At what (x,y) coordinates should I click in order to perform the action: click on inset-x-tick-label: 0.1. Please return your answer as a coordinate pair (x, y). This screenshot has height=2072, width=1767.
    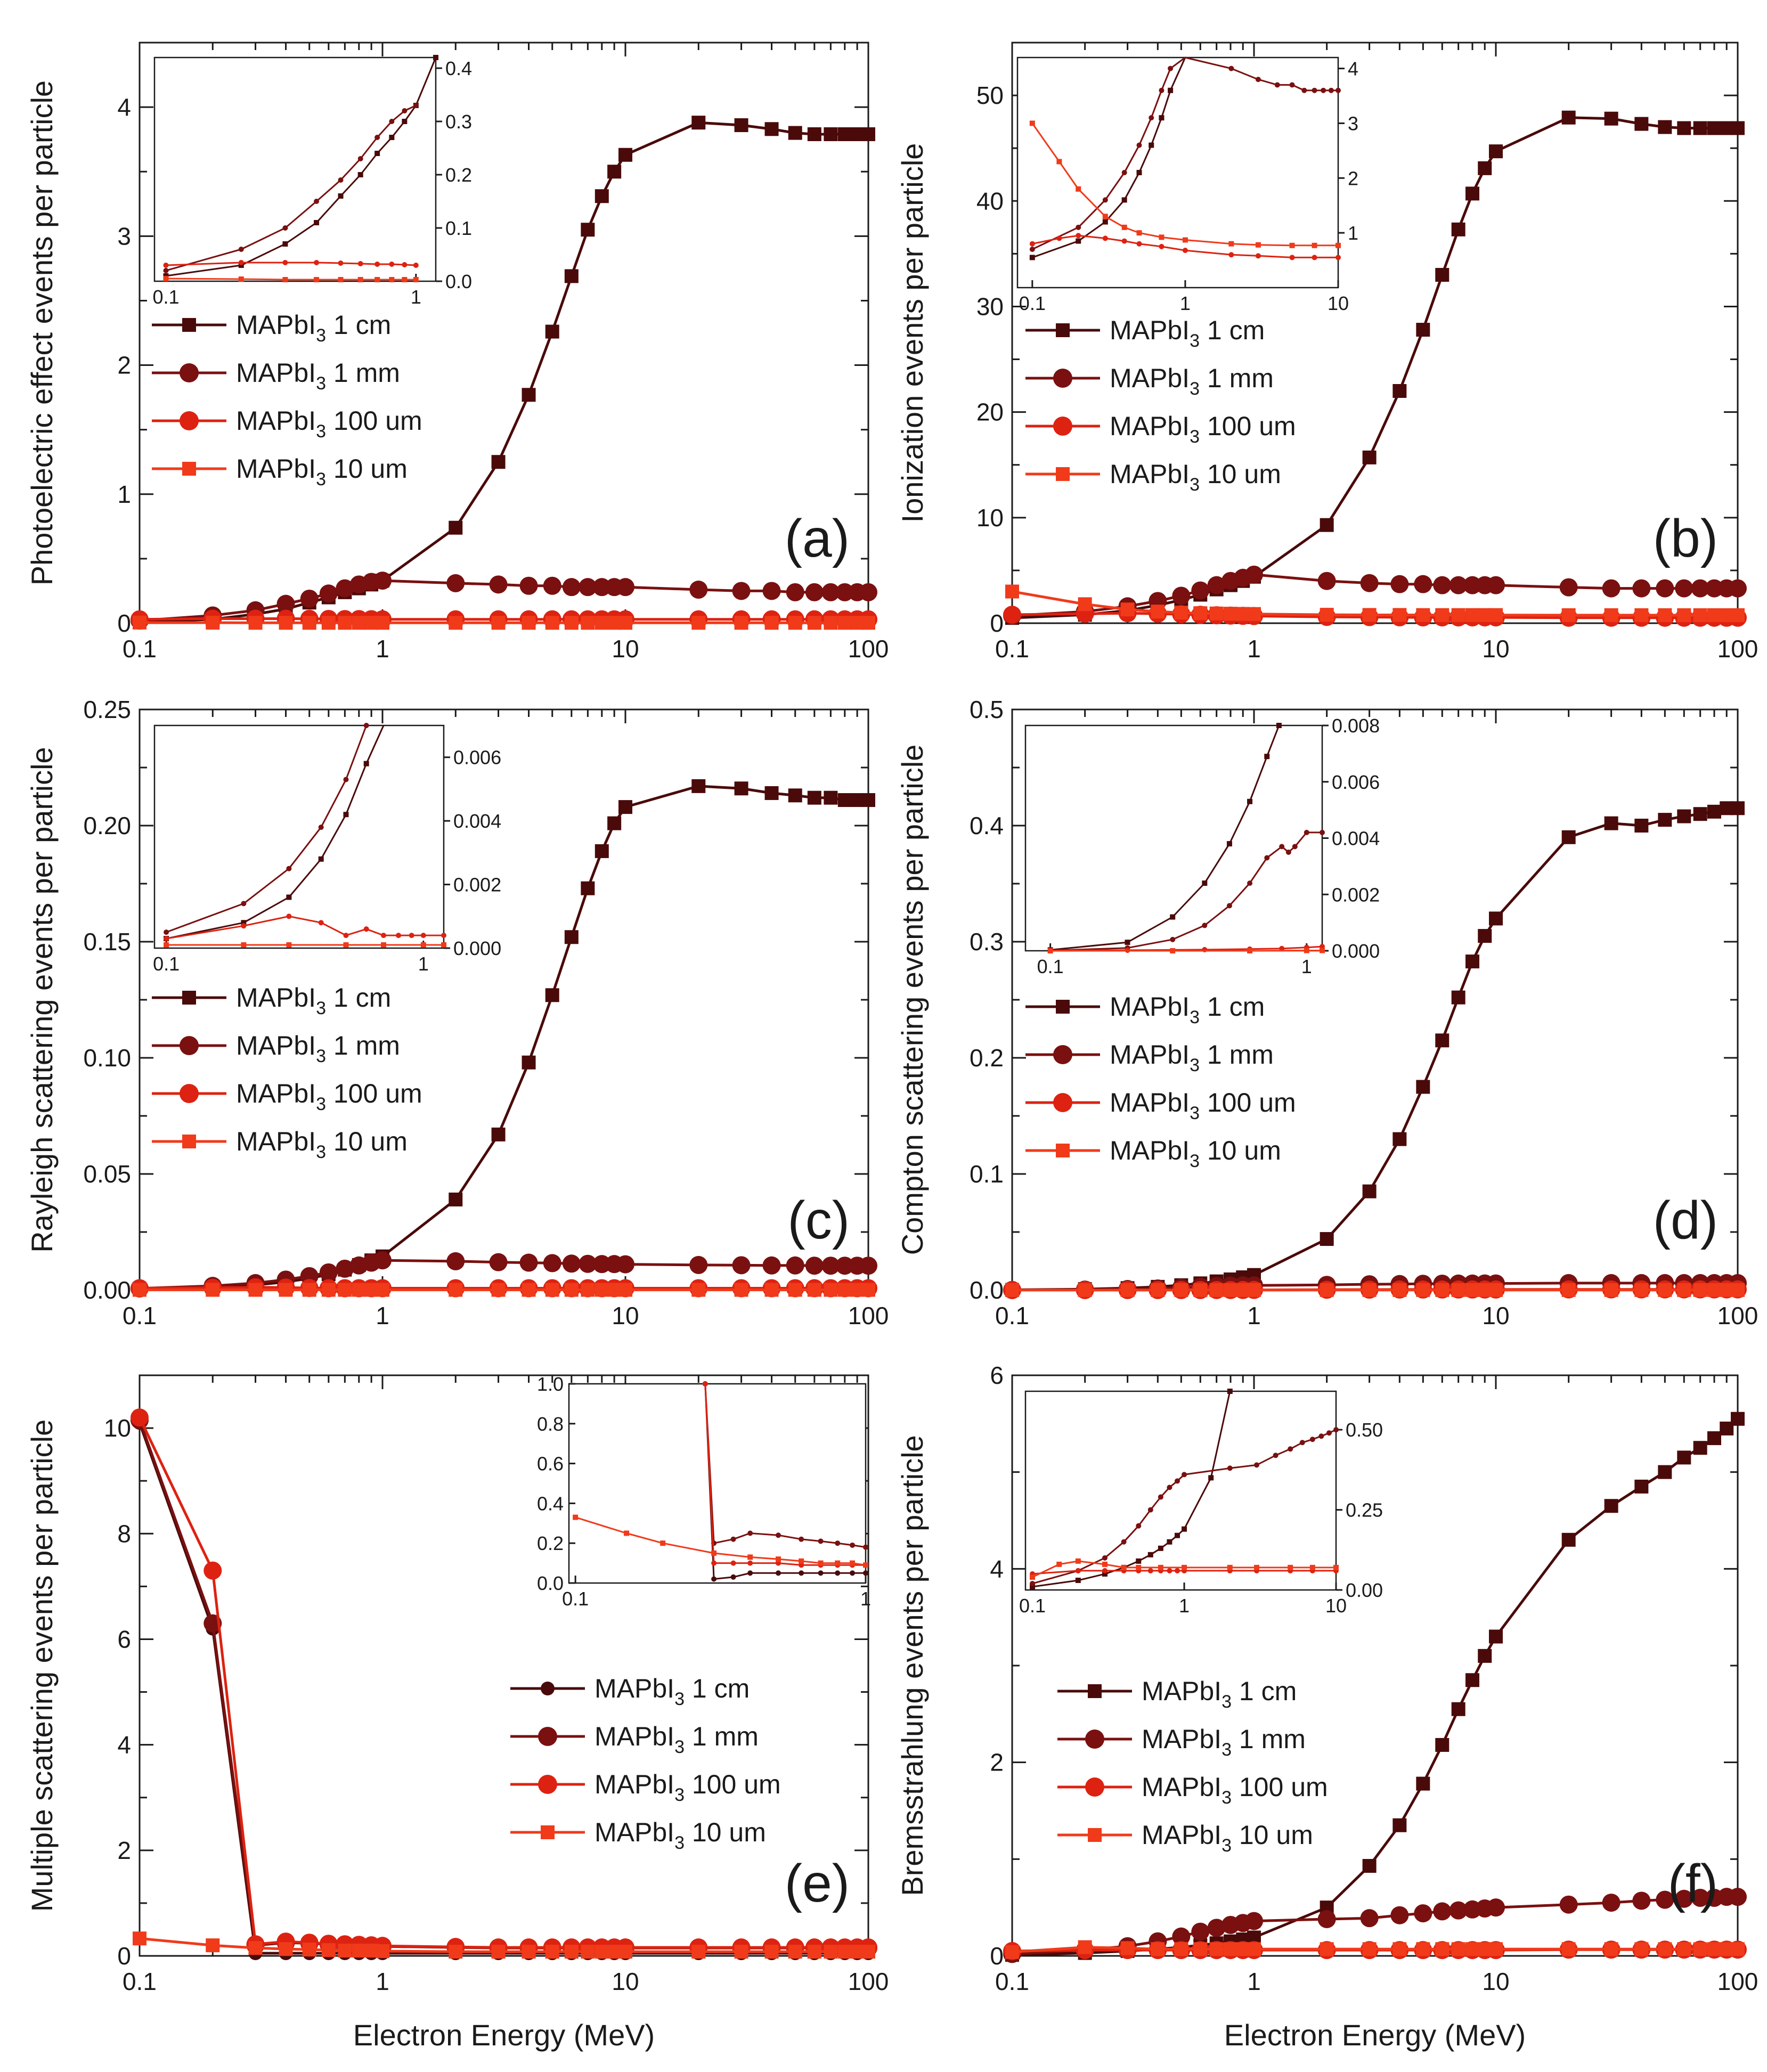
    Looking at the image, I should click on (575, 1599).